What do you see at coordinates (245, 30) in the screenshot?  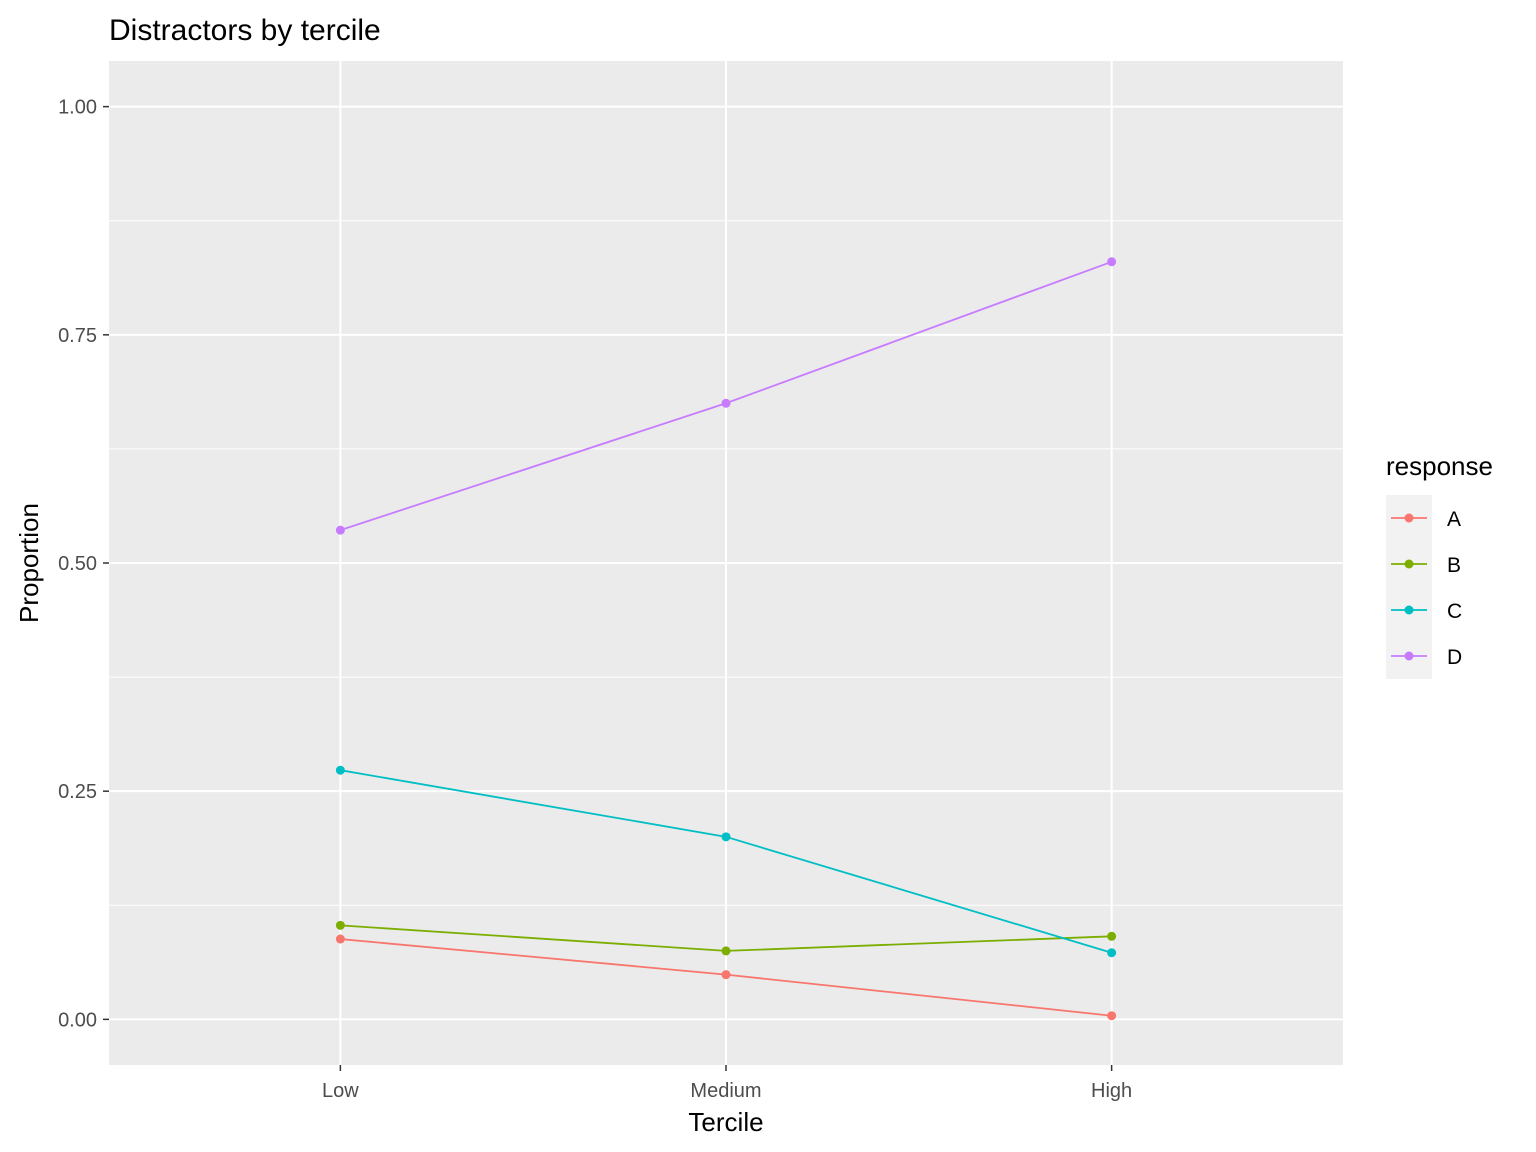 I see `chart-title: Distractors by tercile` at bounding box center [245, 30].